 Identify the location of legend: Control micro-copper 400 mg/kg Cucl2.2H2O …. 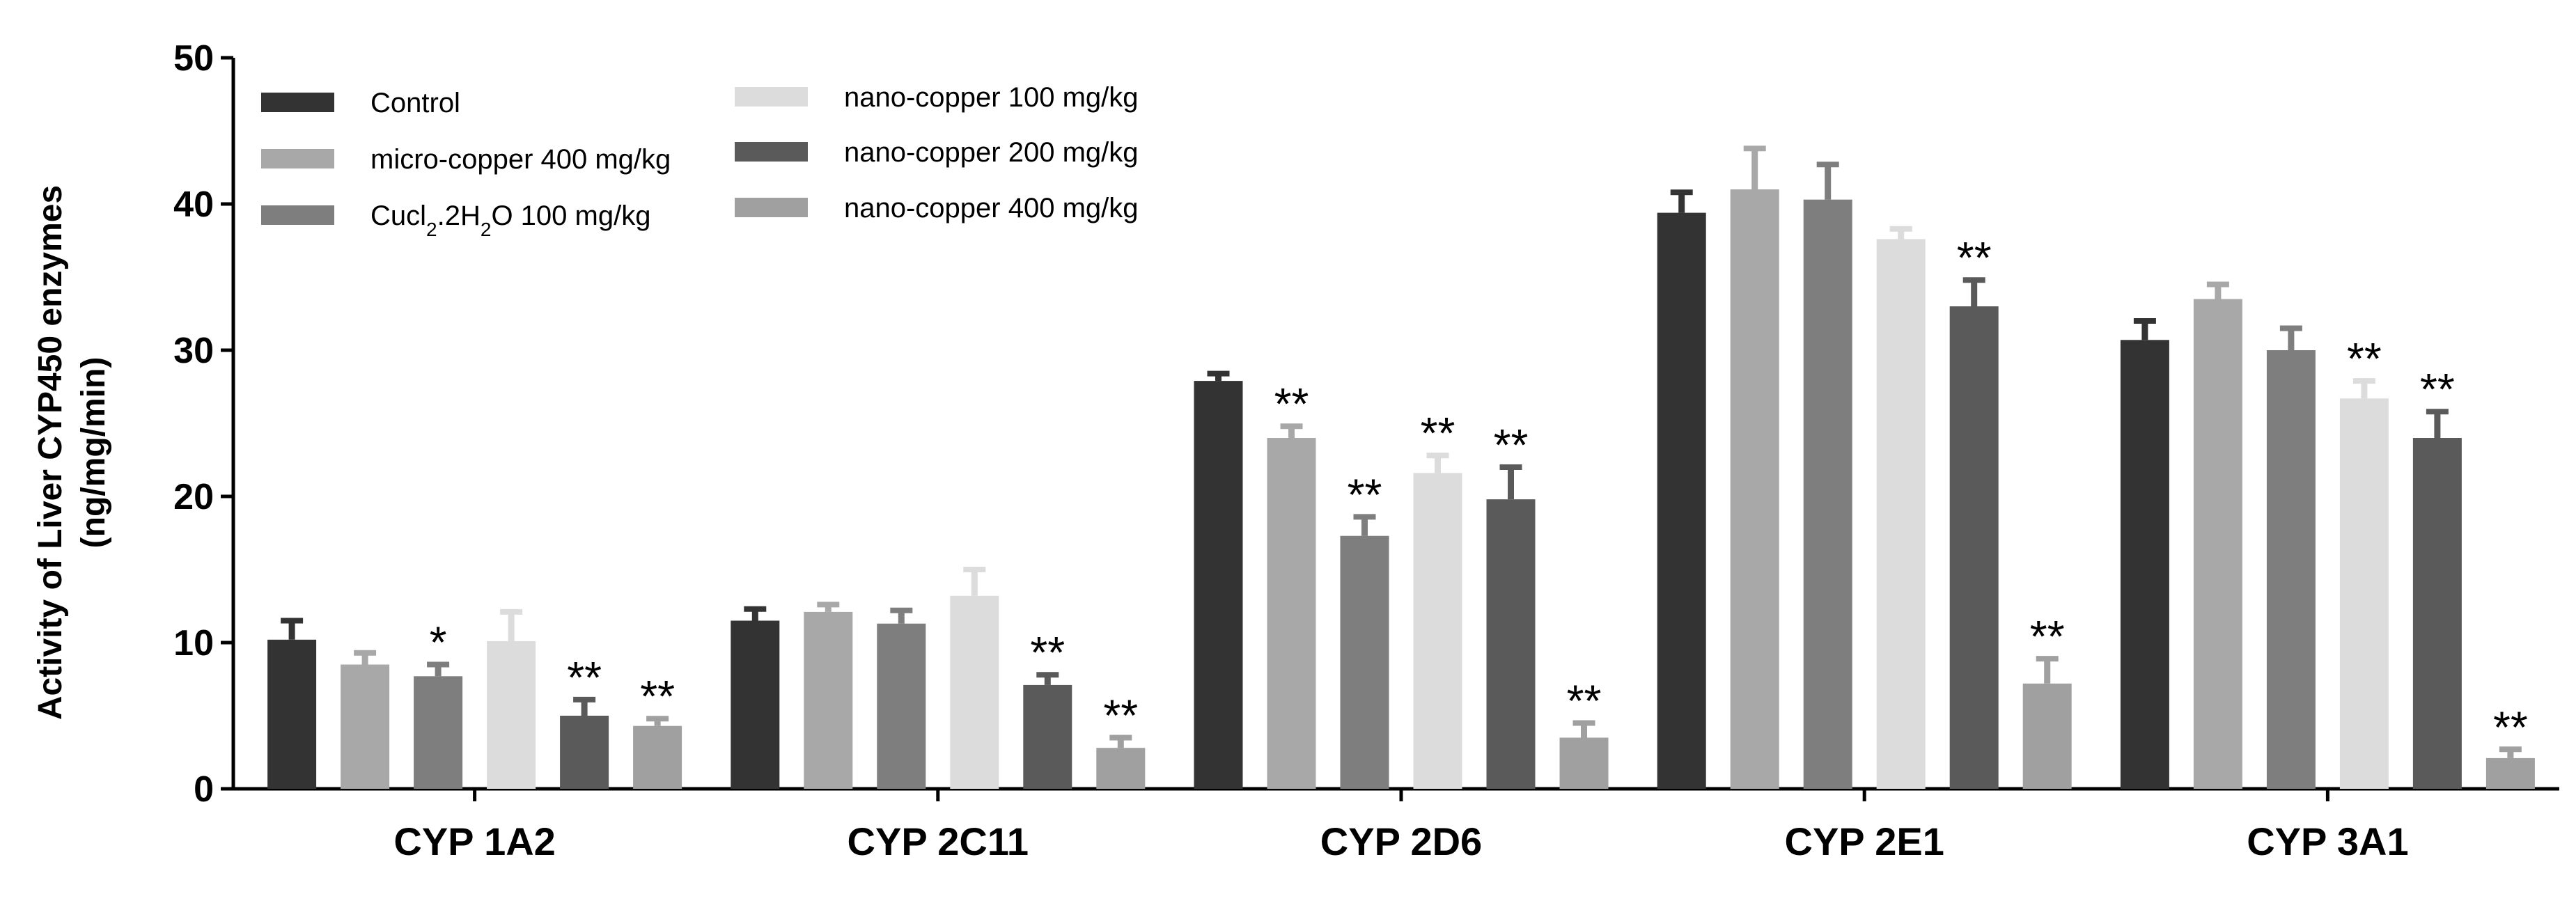
(700, 161).